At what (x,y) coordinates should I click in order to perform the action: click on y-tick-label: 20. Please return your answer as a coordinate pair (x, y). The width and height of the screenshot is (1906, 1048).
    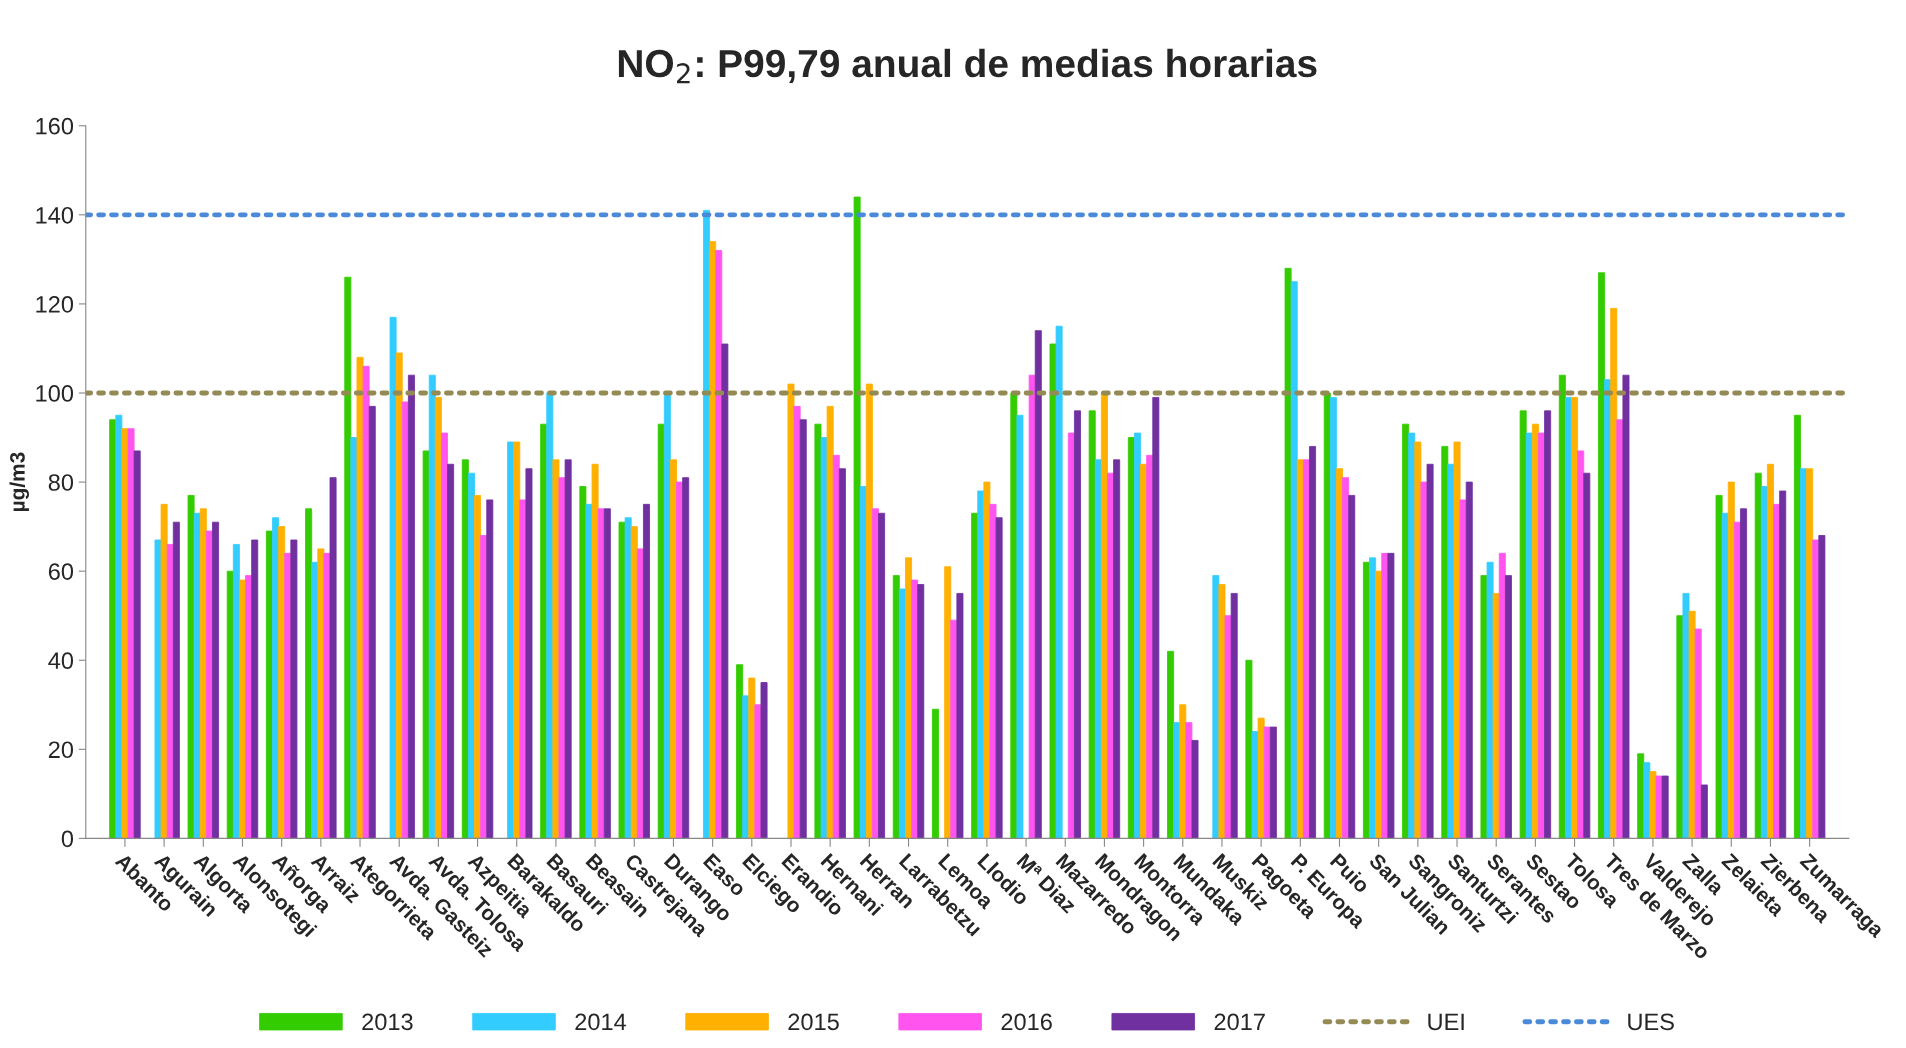
    Looking at the image, I should click on (61, 750).